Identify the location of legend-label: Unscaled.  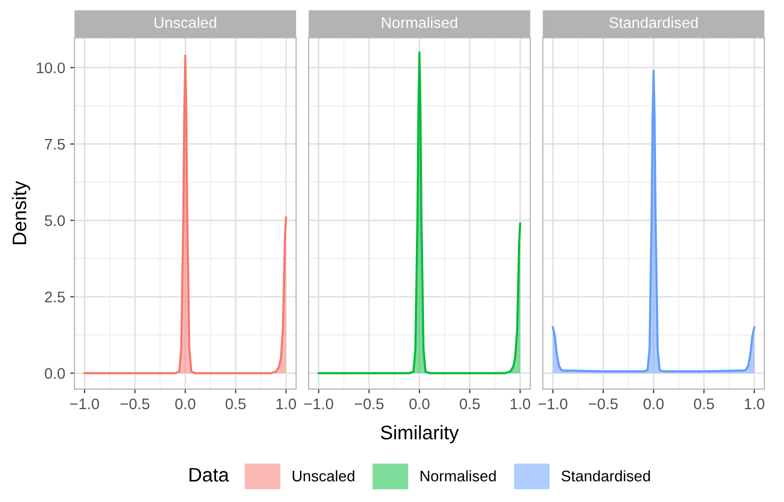
(323, 476).